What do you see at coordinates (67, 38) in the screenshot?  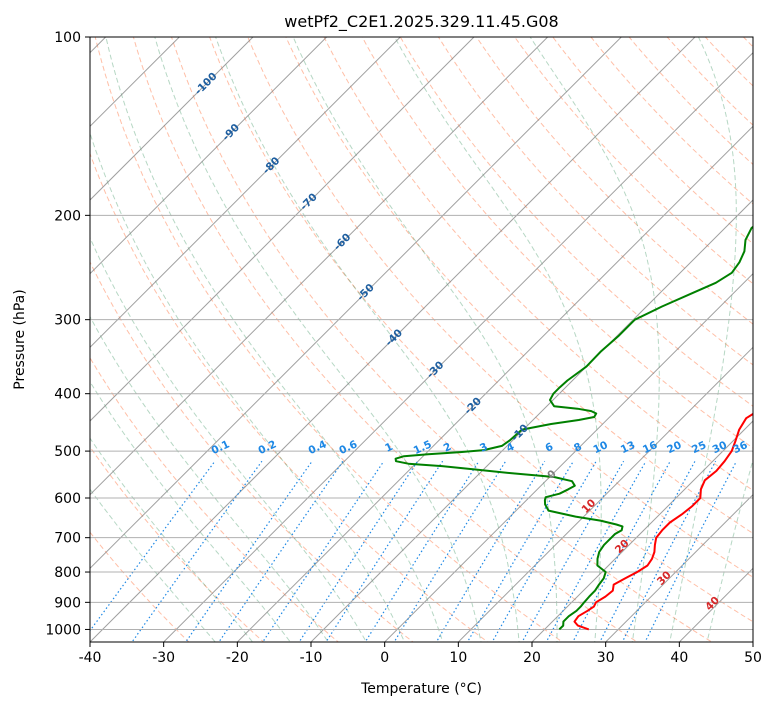 I see `y-tick-label: 100` at bounding box center [67, 38].